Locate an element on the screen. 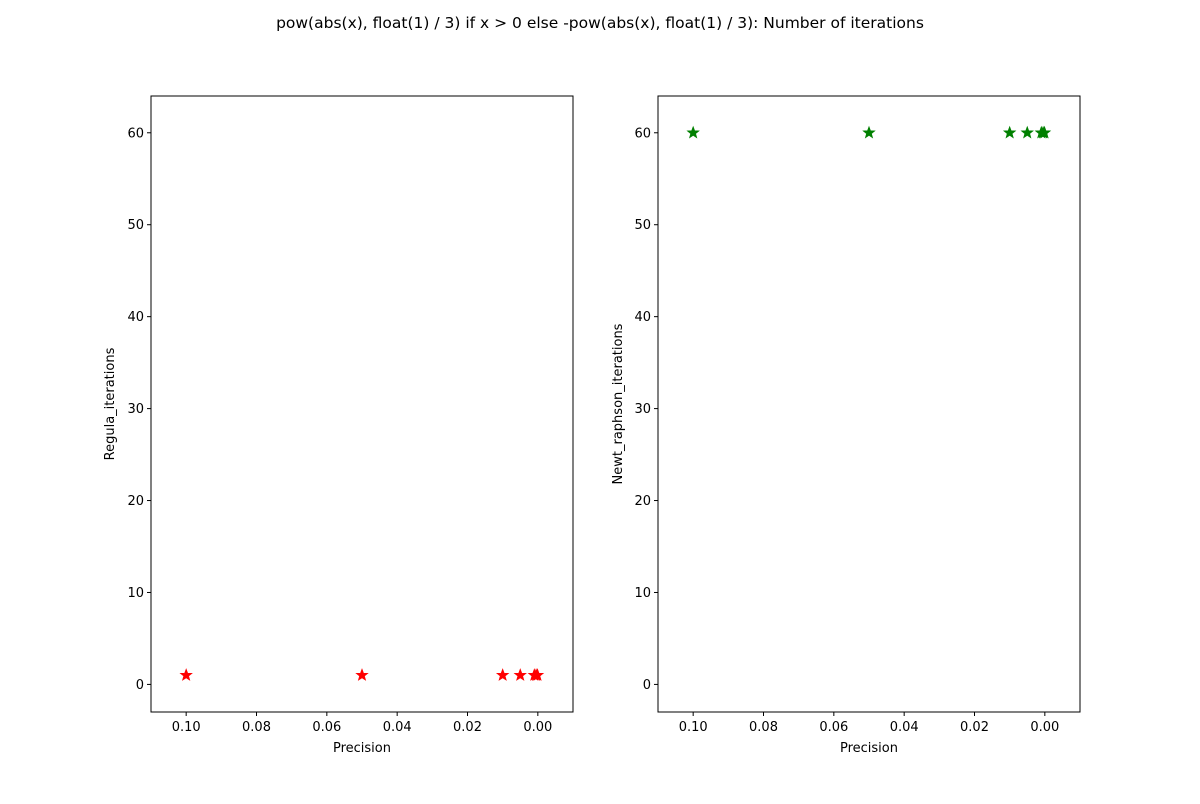 The width and height of the screenshot is (1200, 804). y-axis-label: Regula_iterations is located at coordinates (110, 403).